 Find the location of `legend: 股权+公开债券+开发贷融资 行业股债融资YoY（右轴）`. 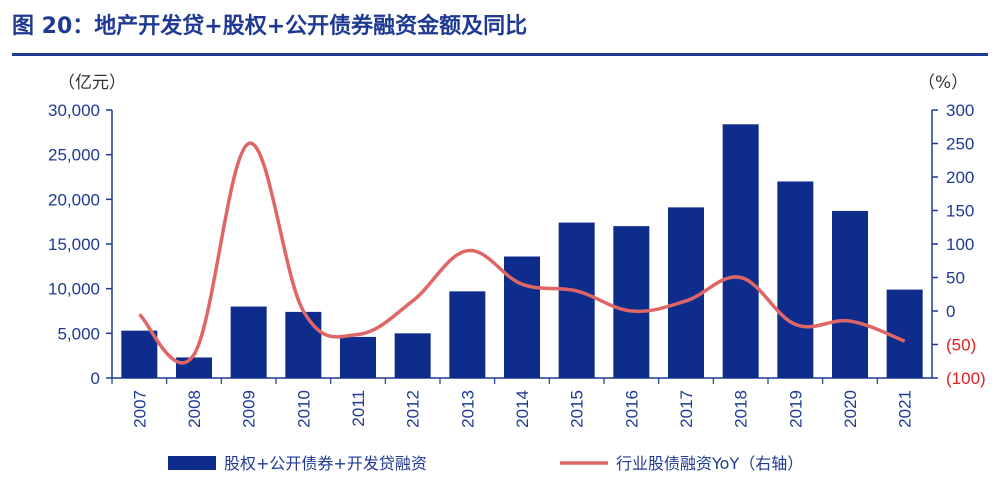

legend: 股权+公开债券+开发贷融资 行业股债融资YoY（右轴） is located at coordinates (485, 463).